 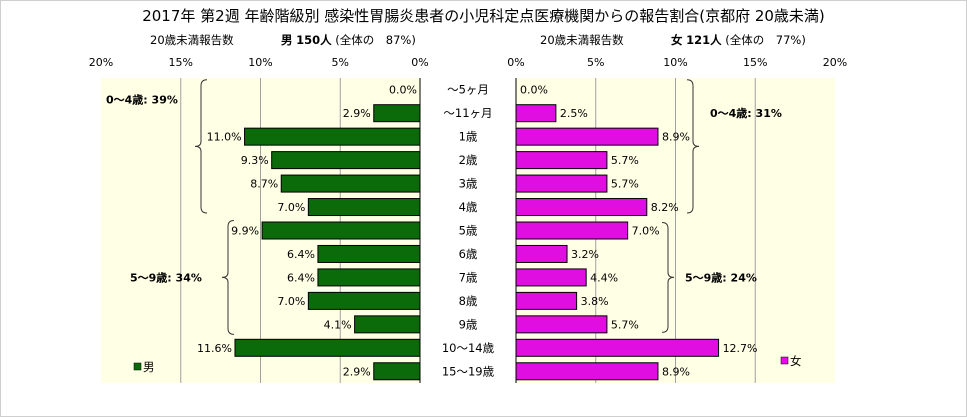 I want to click on category-label: ～11ヶ月, so click(x=467, y=113).